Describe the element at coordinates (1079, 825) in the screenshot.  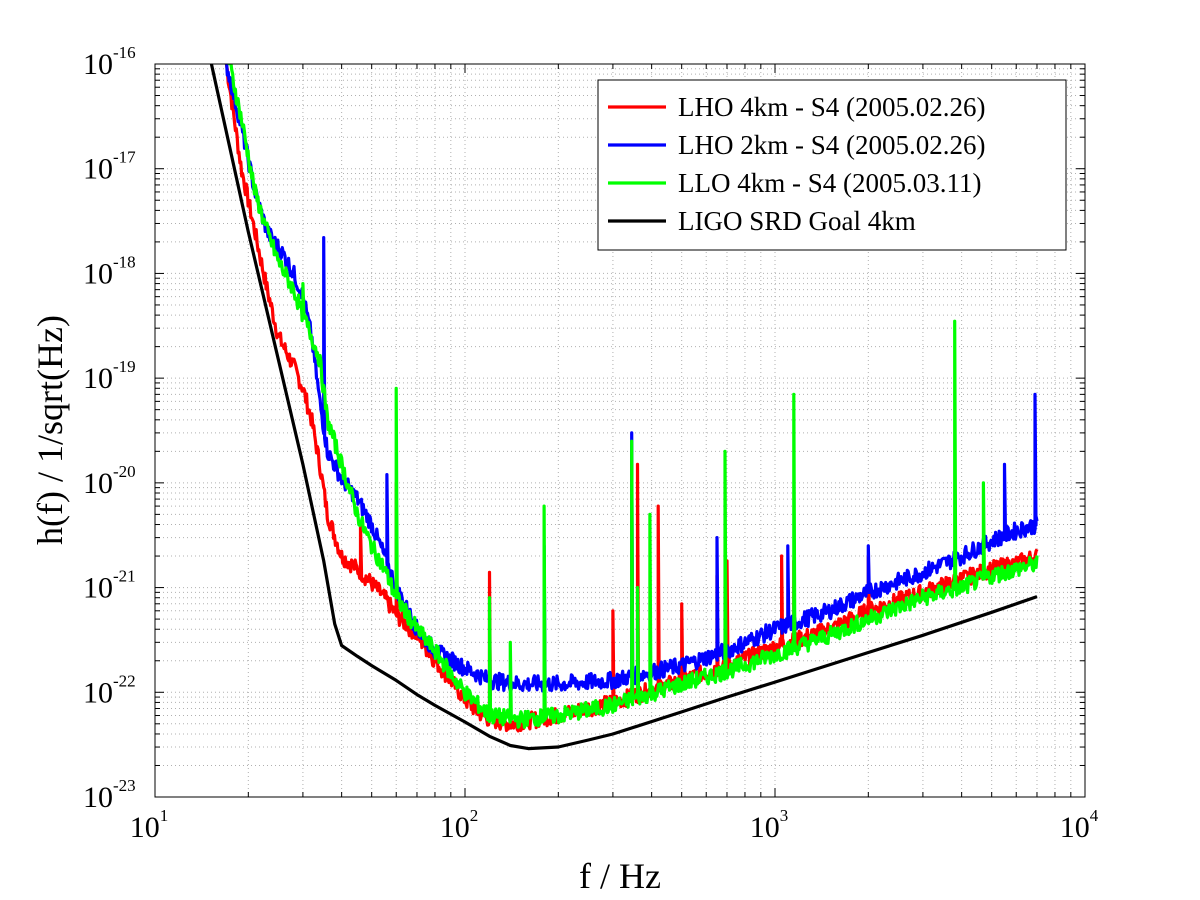
I see `x-tick-label: 10⁴` at that location.